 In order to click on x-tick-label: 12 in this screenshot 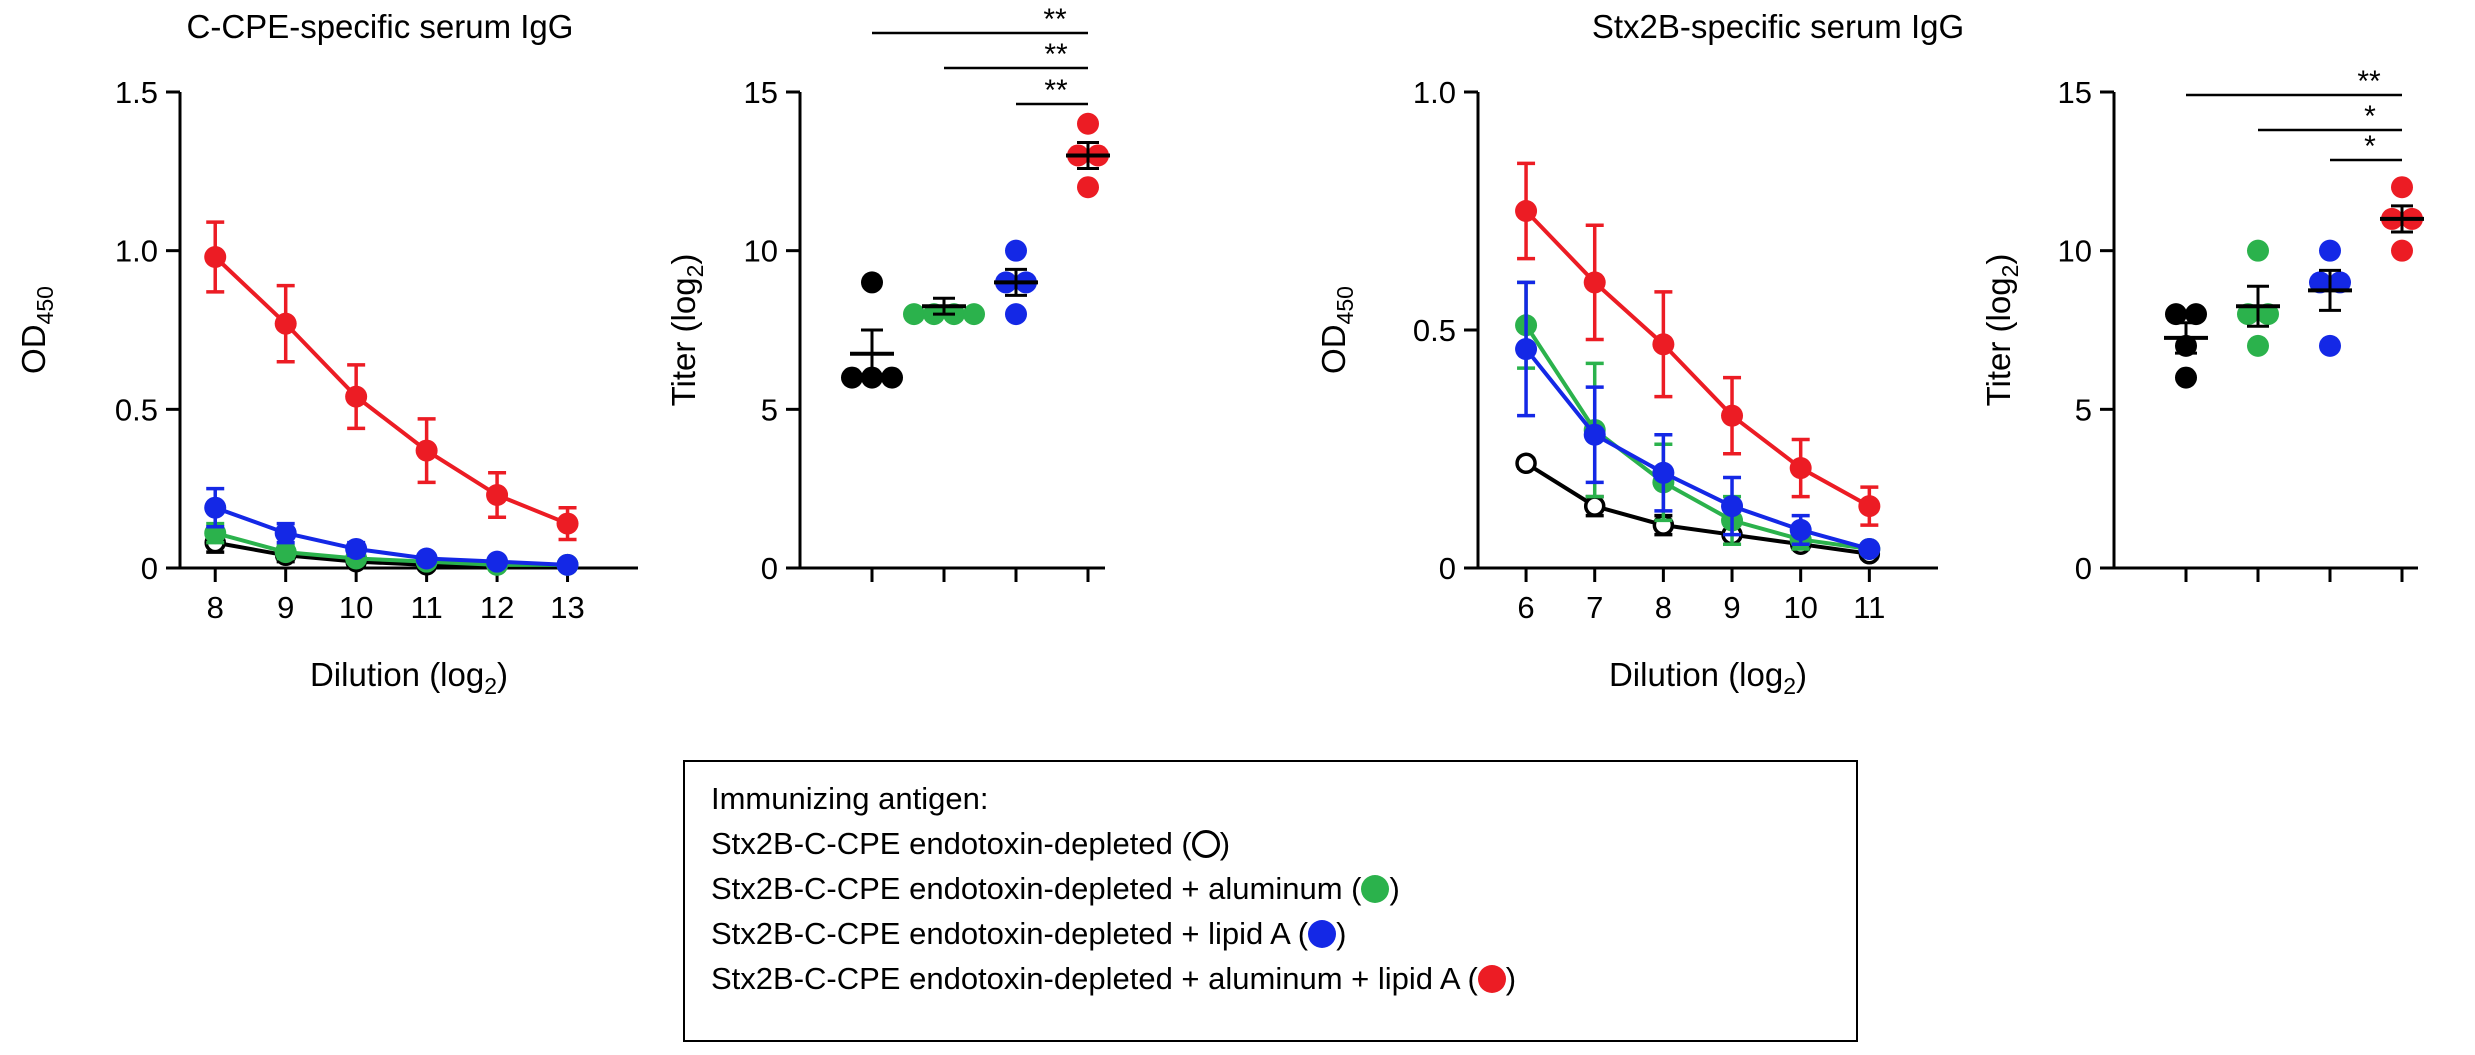, I will do `click(497, 607)`.